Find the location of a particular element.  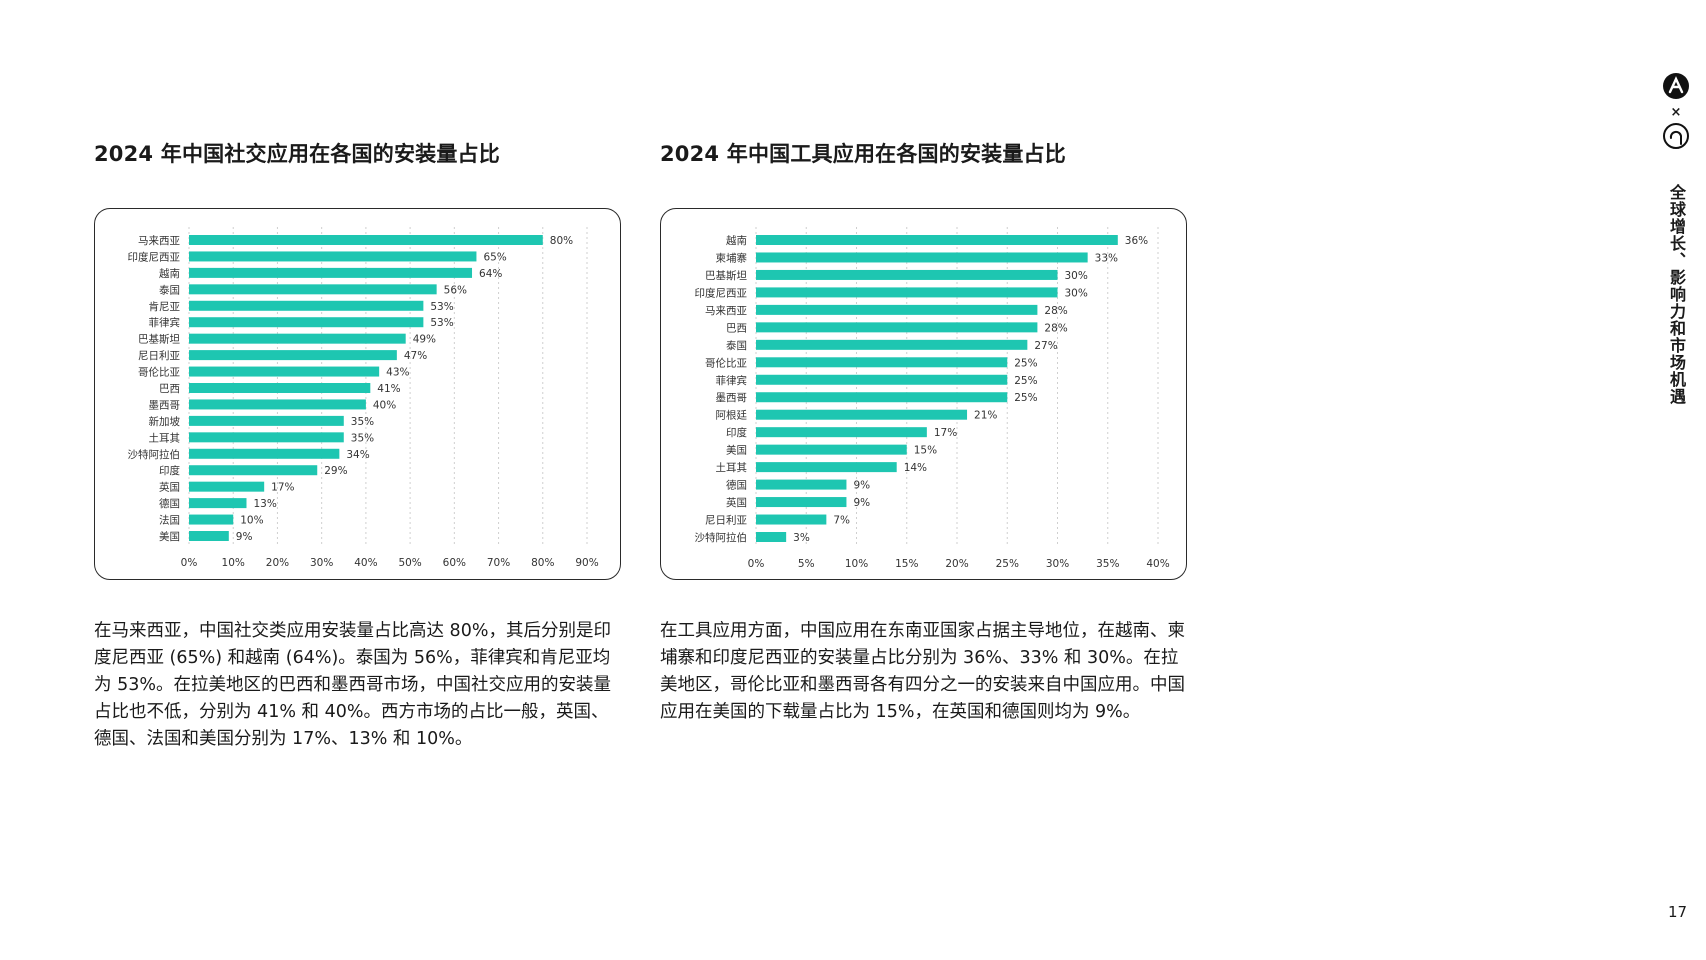

tool-value-label: 27% is located at coordinates (1045, 346).